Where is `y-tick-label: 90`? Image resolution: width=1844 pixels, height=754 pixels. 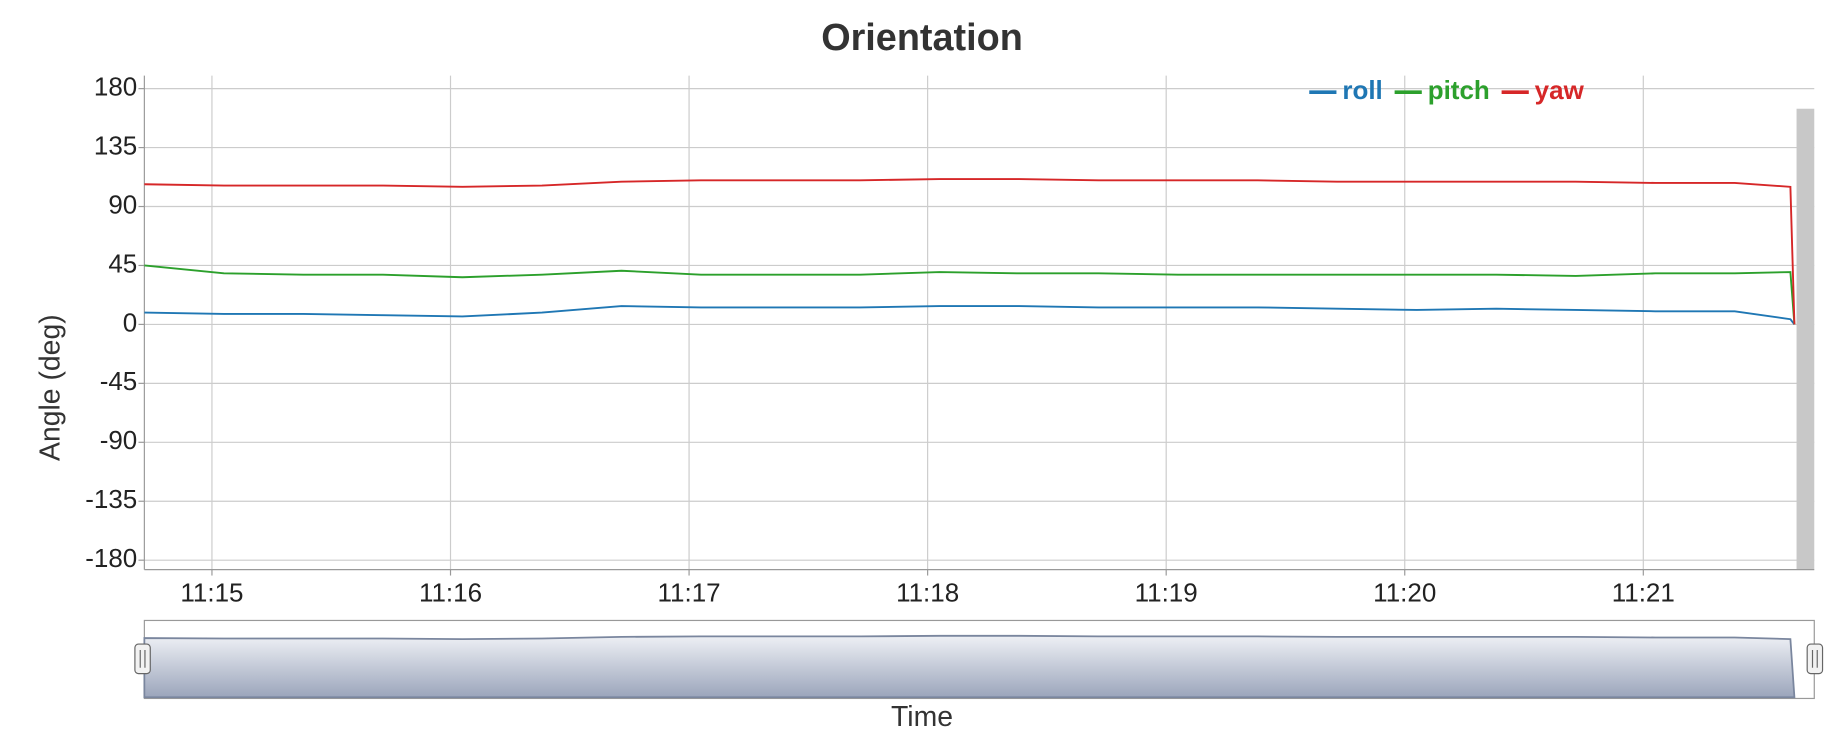 y-tick-label: 90 is located at coordinates (122, 204).